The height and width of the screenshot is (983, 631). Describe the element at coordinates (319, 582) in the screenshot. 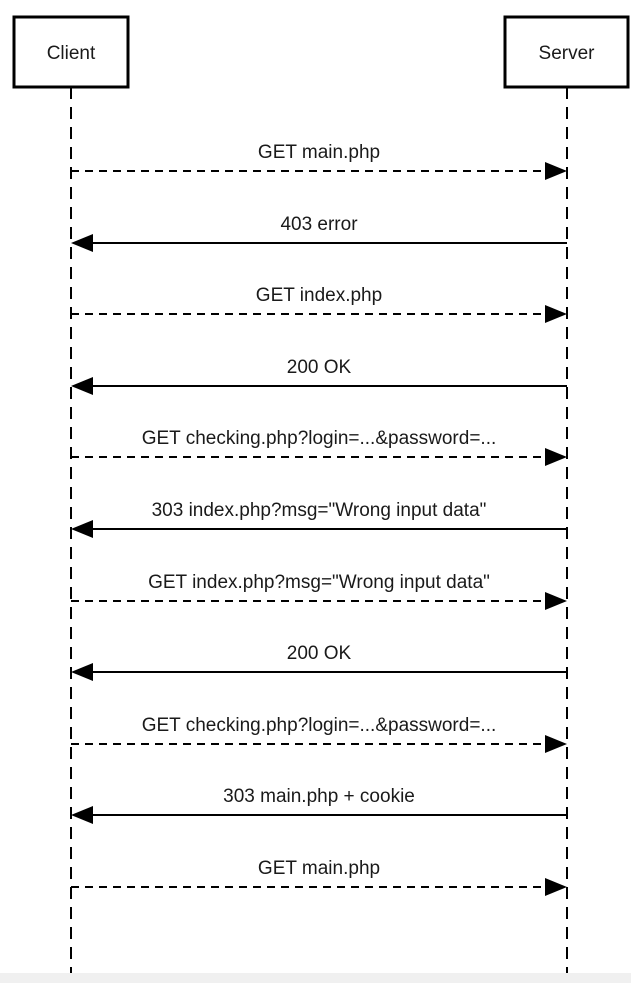

I see `message-label: GET index.php?msg="Wrong input data"` at that location.